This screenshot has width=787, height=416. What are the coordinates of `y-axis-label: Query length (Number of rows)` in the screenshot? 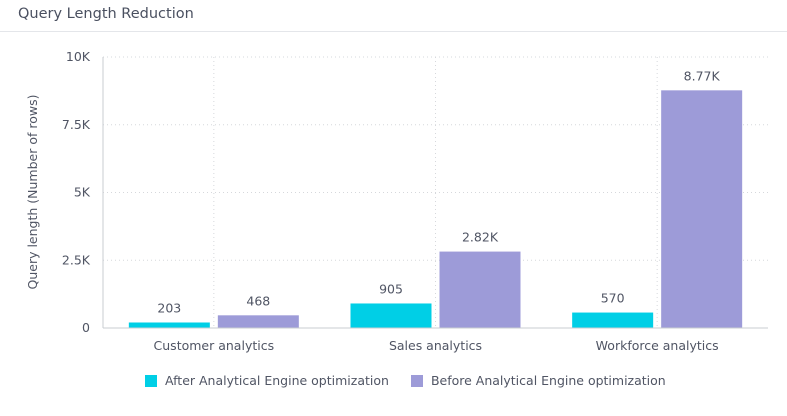 It's located at (32, 192).